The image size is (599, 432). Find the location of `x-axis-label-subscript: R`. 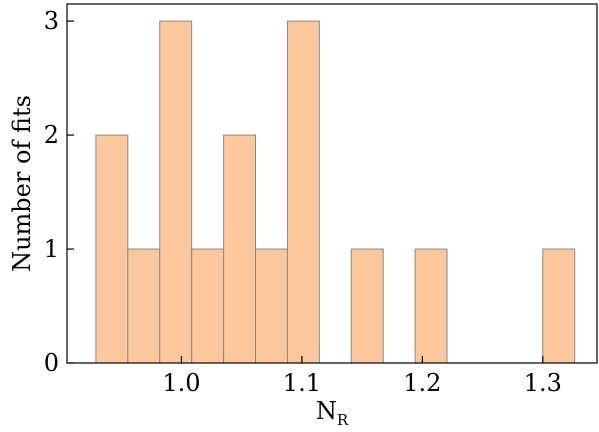

x-axis-label-subscript: R is located at coordinates (343, 420).